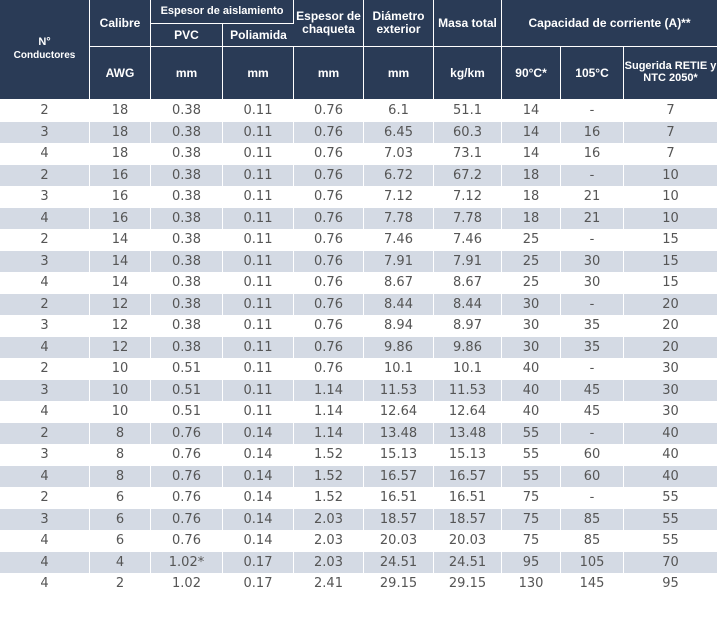  What do you see at coordinates (329, 23) in the screenshot?
I see `header-espesor-chaqueta: Espesor de chaqueta` at bounding box center [329, 23].